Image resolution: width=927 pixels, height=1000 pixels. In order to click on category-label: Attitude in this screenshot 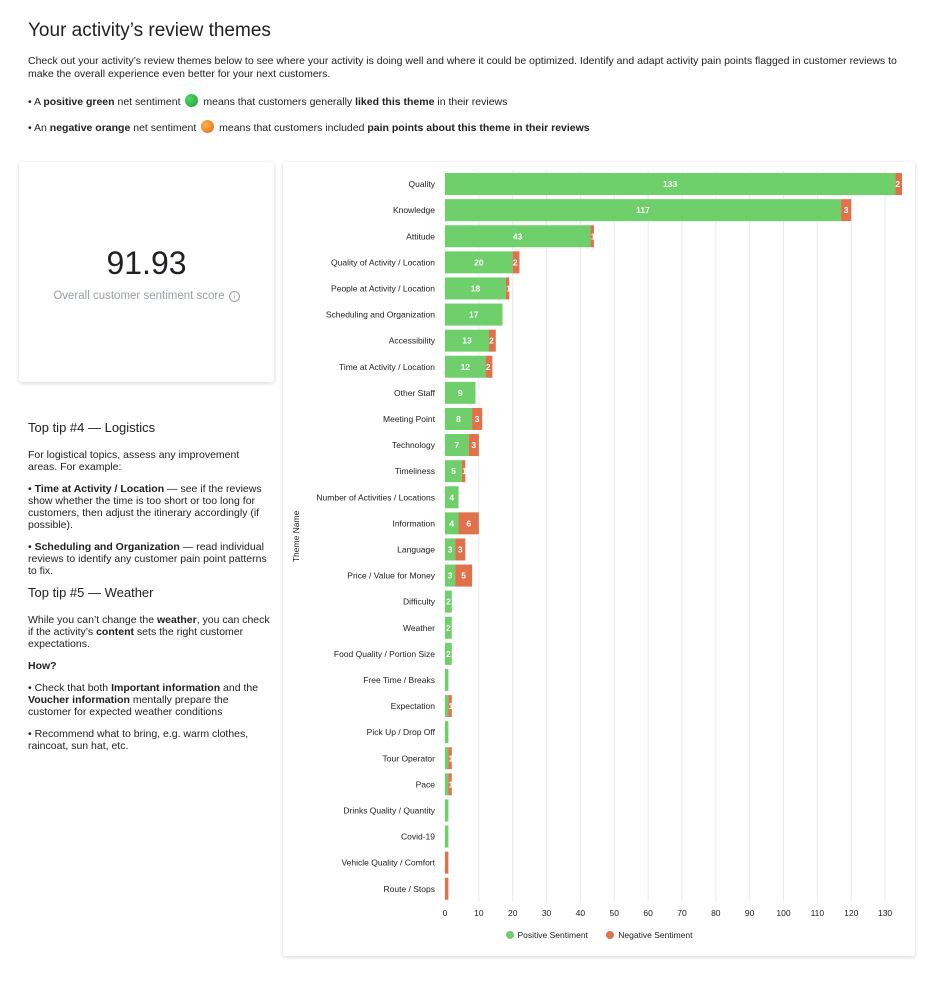, I will do `click(420, 236)`.